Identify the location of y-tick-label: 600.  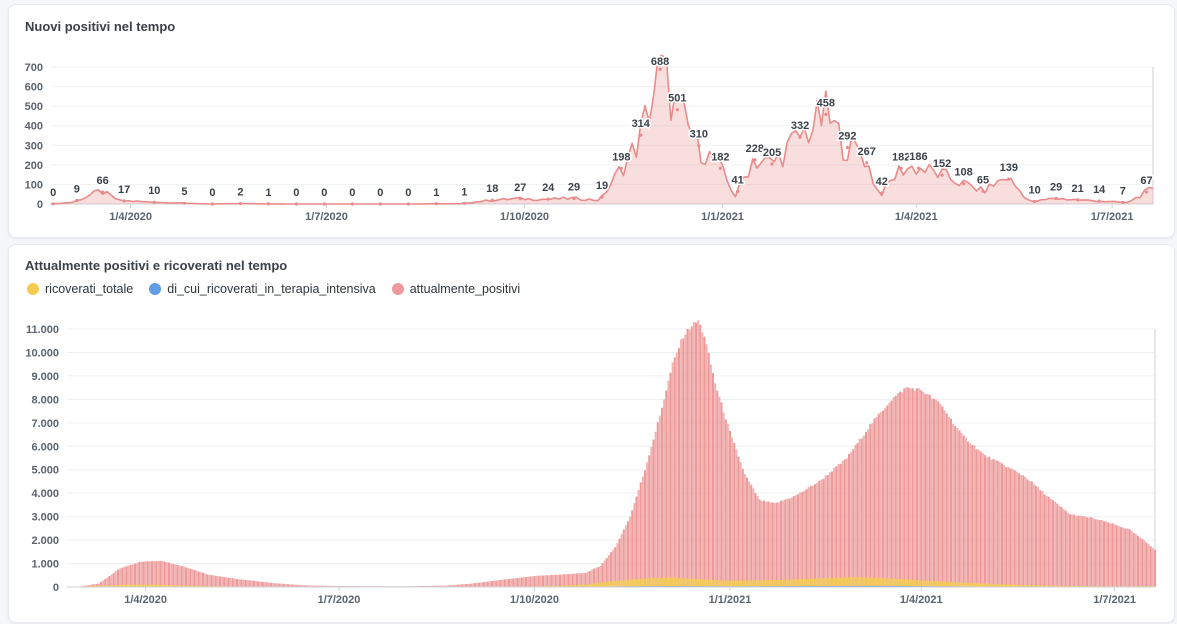
(34, 88).